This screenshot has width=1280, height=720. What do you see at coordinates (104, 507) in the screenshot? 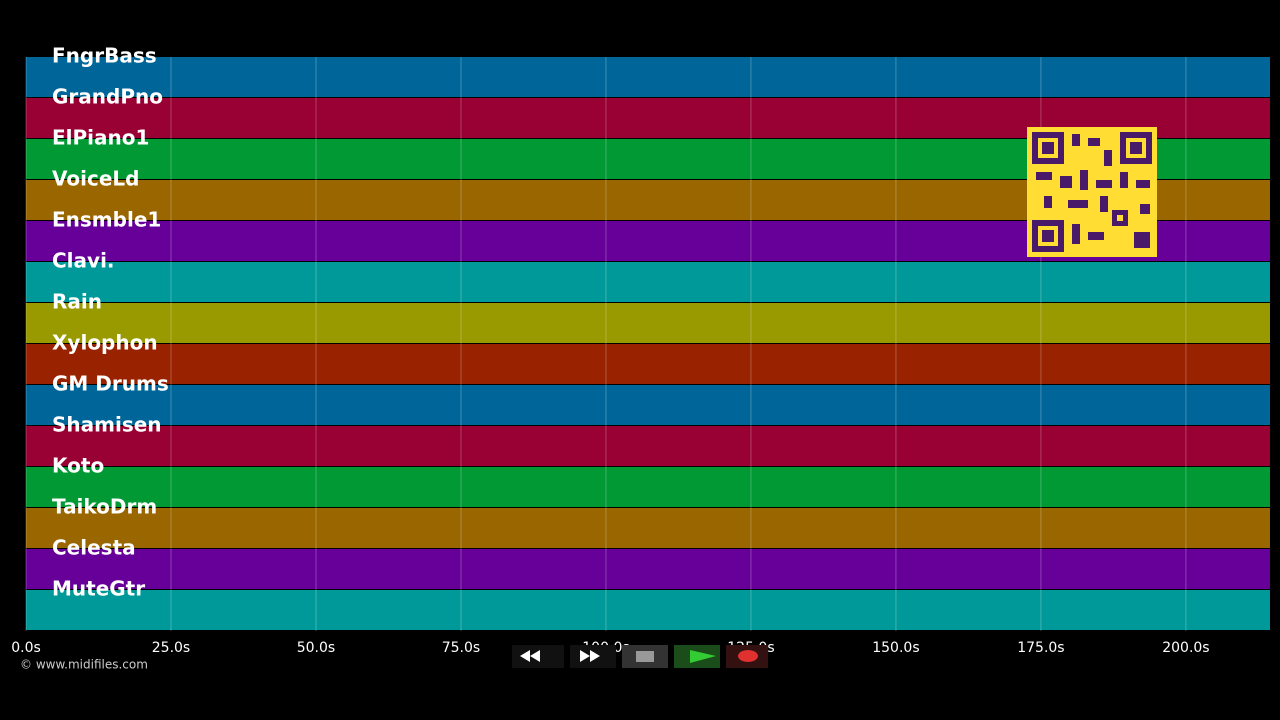
I see `track-name: TaikoDrm` at bounding box center [104, 507].